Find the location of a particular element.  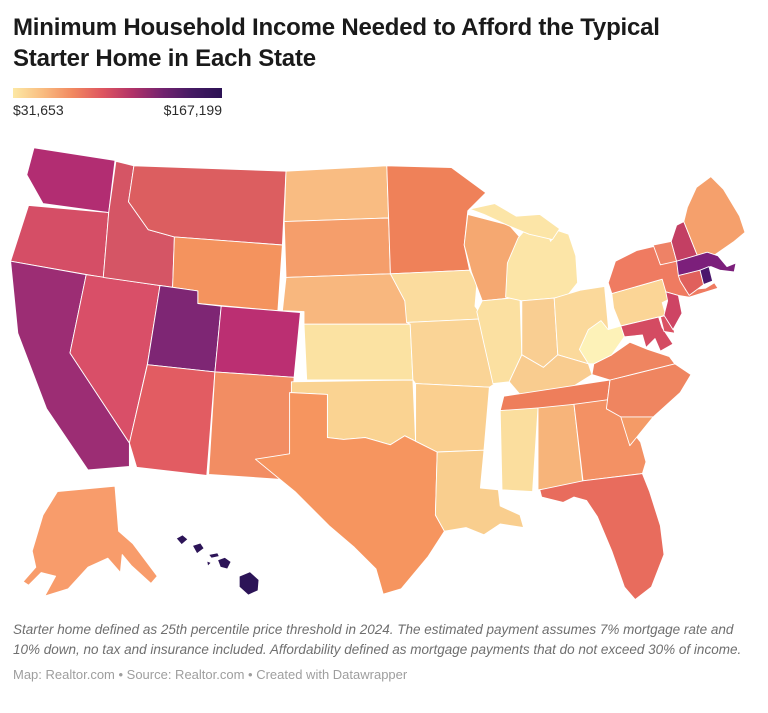

state-WA is located at coordinates (71, 180).